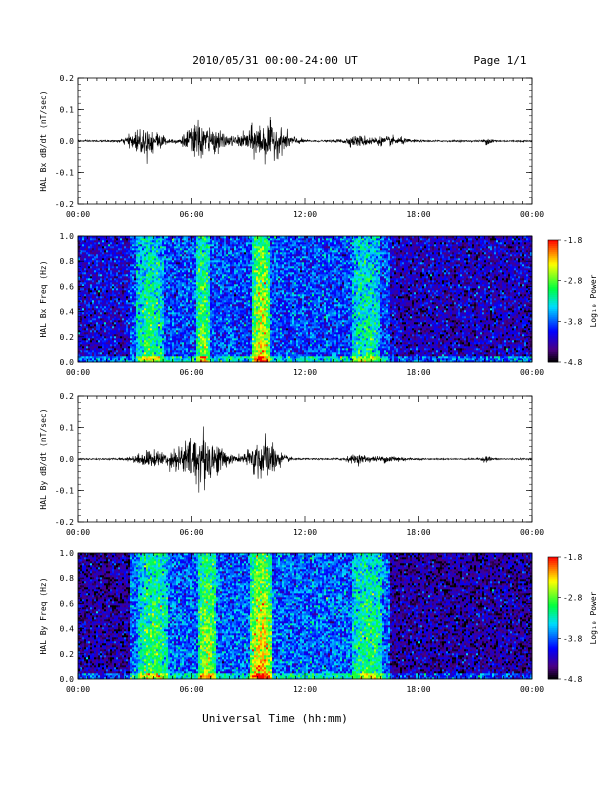 The height and width of the screenshot is (792, 612). I want to click on y-axis-label: HAL By dB/dt (nT/sec), so click(43, 458).